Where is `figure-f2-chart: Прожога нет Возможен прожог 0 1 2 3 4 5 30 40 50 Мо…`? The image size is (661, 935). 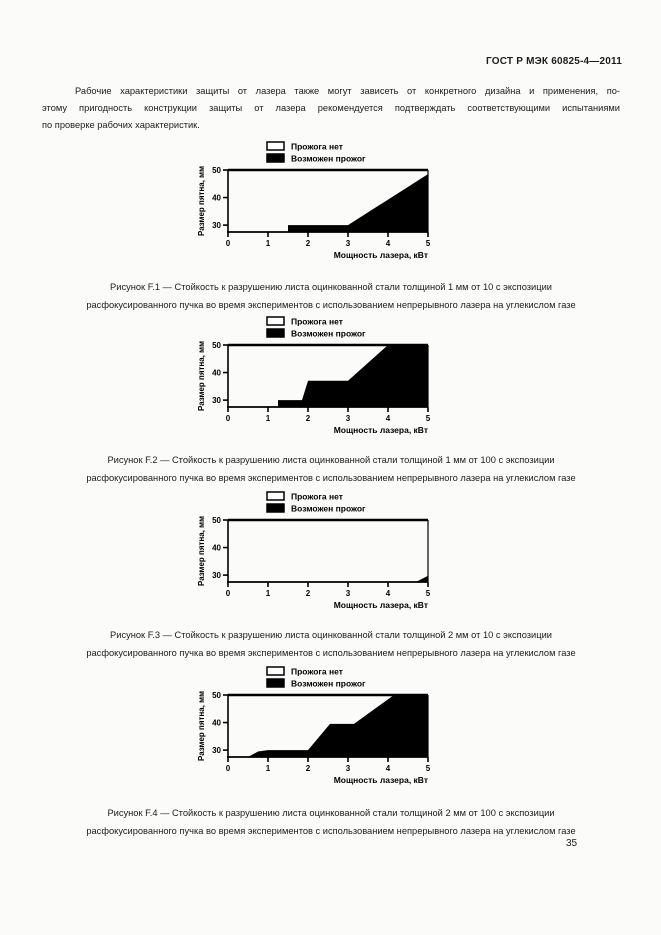
figure-f2-chart: Прожога нет Возможен прожог 0 1 2 3 4 5 30 40 50 Мо… is located at coordinates (320, 378).